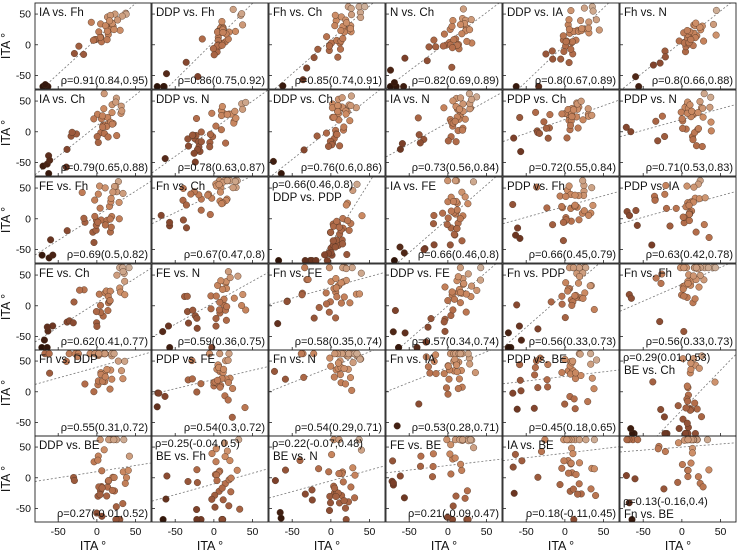  What do you see at coordinates (136, 532) in the screenshot?
I see `x-tick-label: 50` at bounding box center [136, 532].